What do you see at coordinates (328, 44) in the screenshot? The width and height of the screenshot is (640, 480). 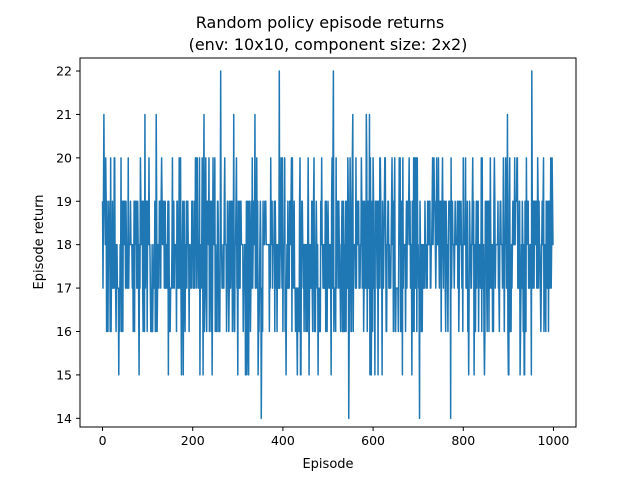 I see `chart-title-line2: (env: 10x10, component size: 2x2)` at bounding box center [328, 44].